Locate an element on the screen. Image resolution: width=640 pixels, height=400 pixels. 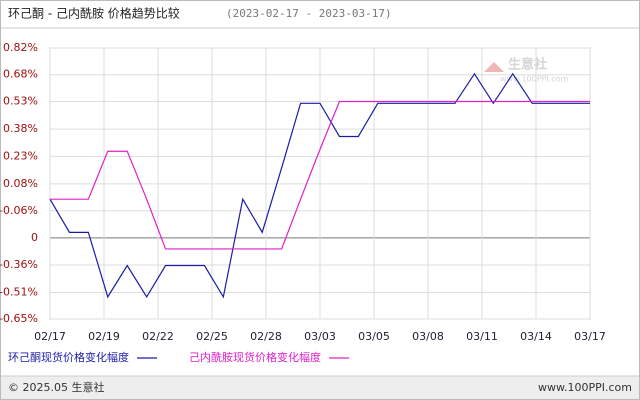
x-tick-label: 03/05 is located at coordinates (374, 336).